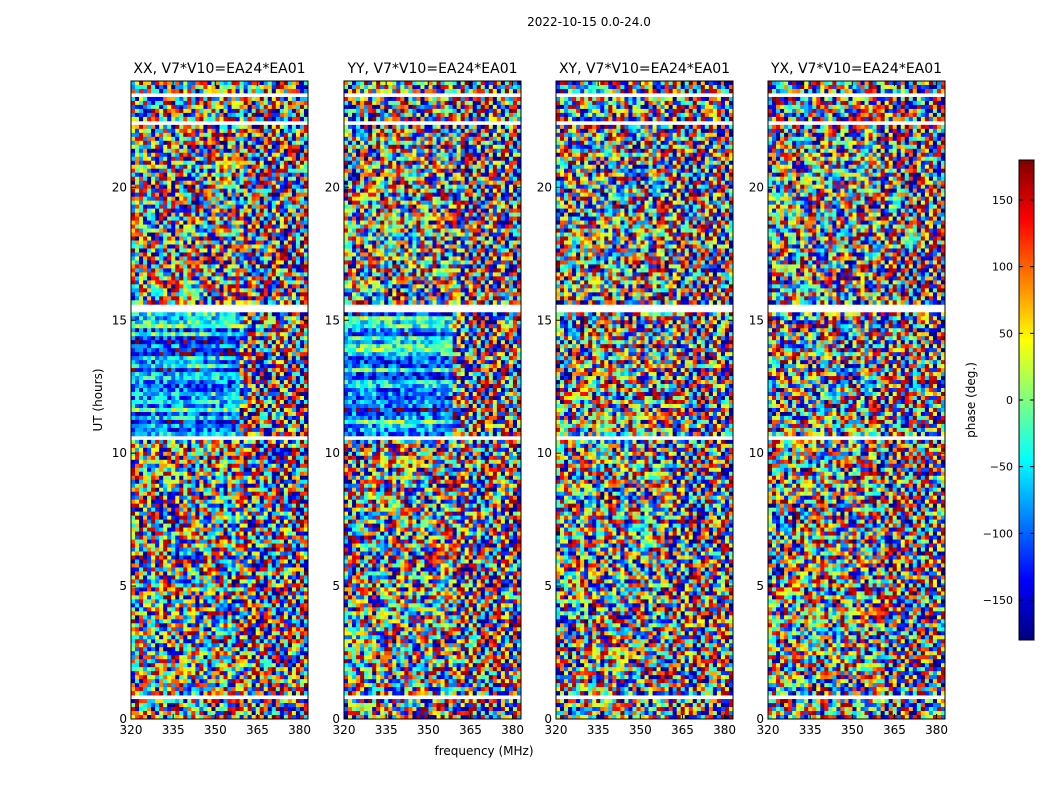 The image size is (1050, 800). What do you see at coordinates (1002, 200) in the screenshot?
I see `colorbar-tick-label: 150` at bounding box center [1002, 200].